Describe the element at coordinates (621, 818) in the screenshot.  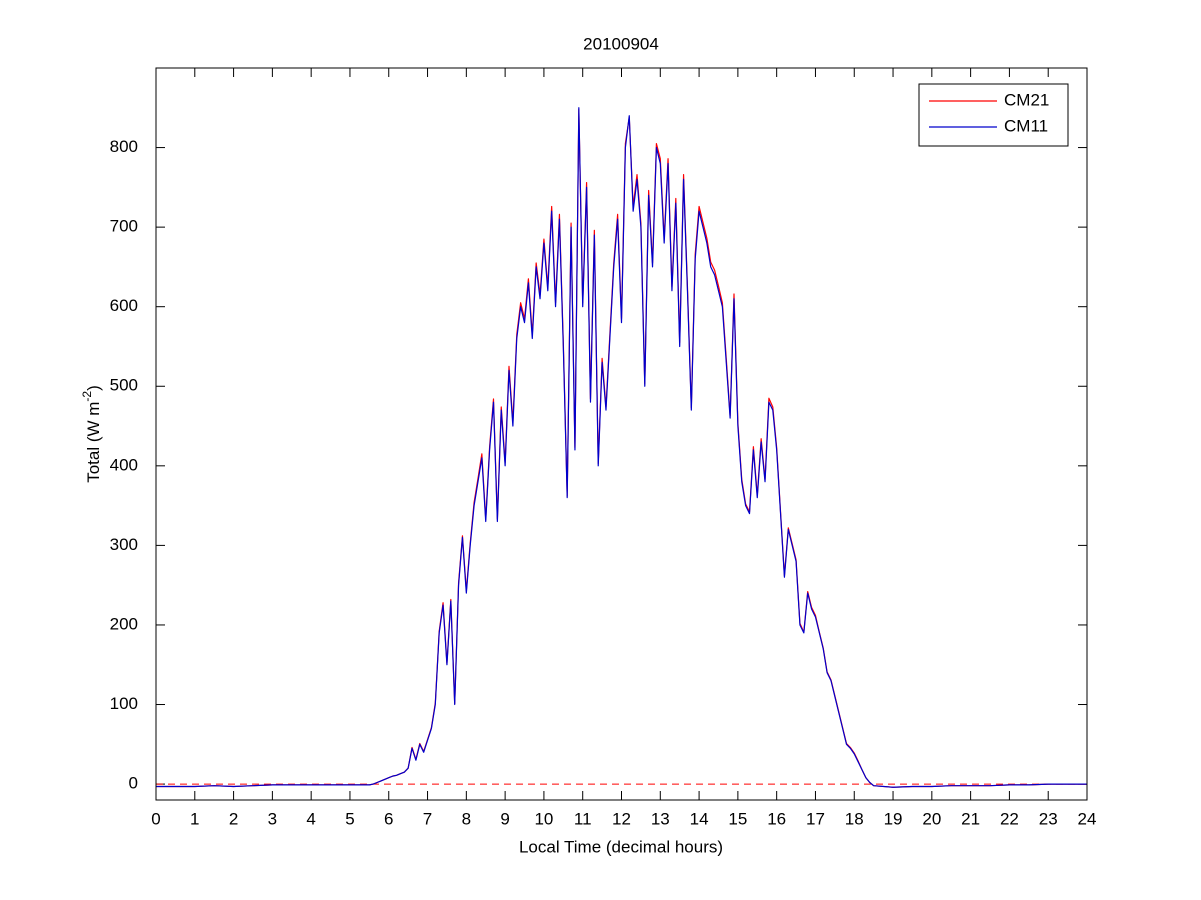
I see `x-tick-label: 12` at that location.